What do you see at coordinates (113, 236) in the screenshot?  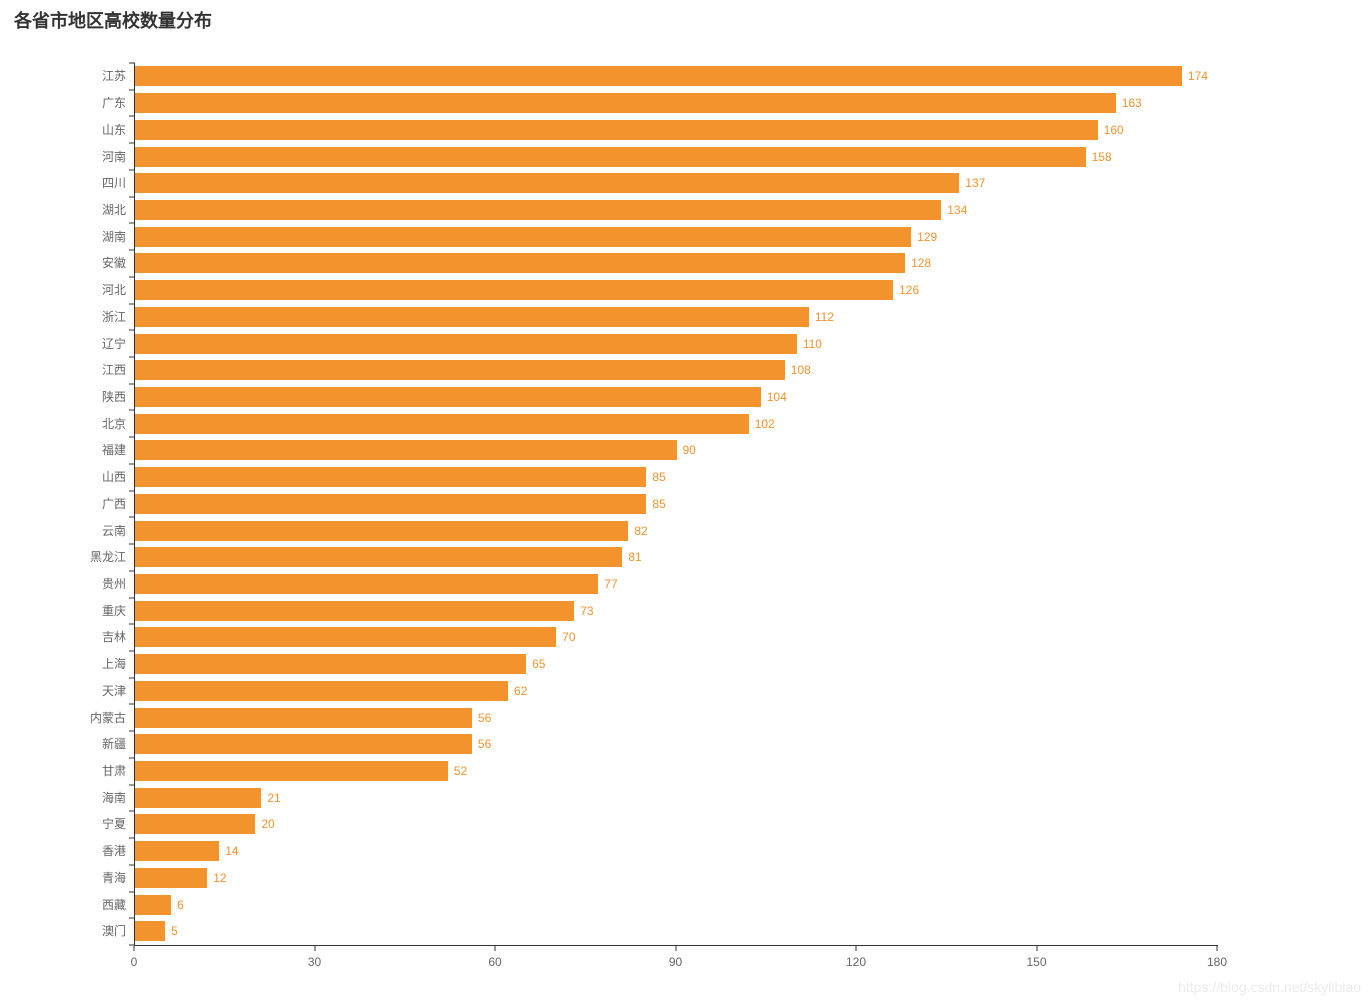 I see `y-axis-label: 湖南` at bounding box center [113, 236].